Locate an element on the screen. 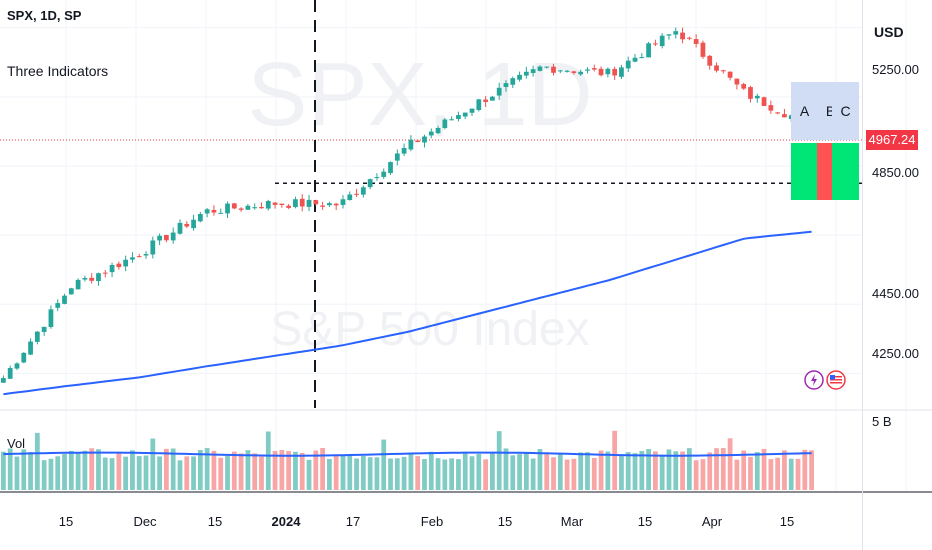 This screenshot has height=550, width=932. volume-ma-line is located at coordinates (407, 454).